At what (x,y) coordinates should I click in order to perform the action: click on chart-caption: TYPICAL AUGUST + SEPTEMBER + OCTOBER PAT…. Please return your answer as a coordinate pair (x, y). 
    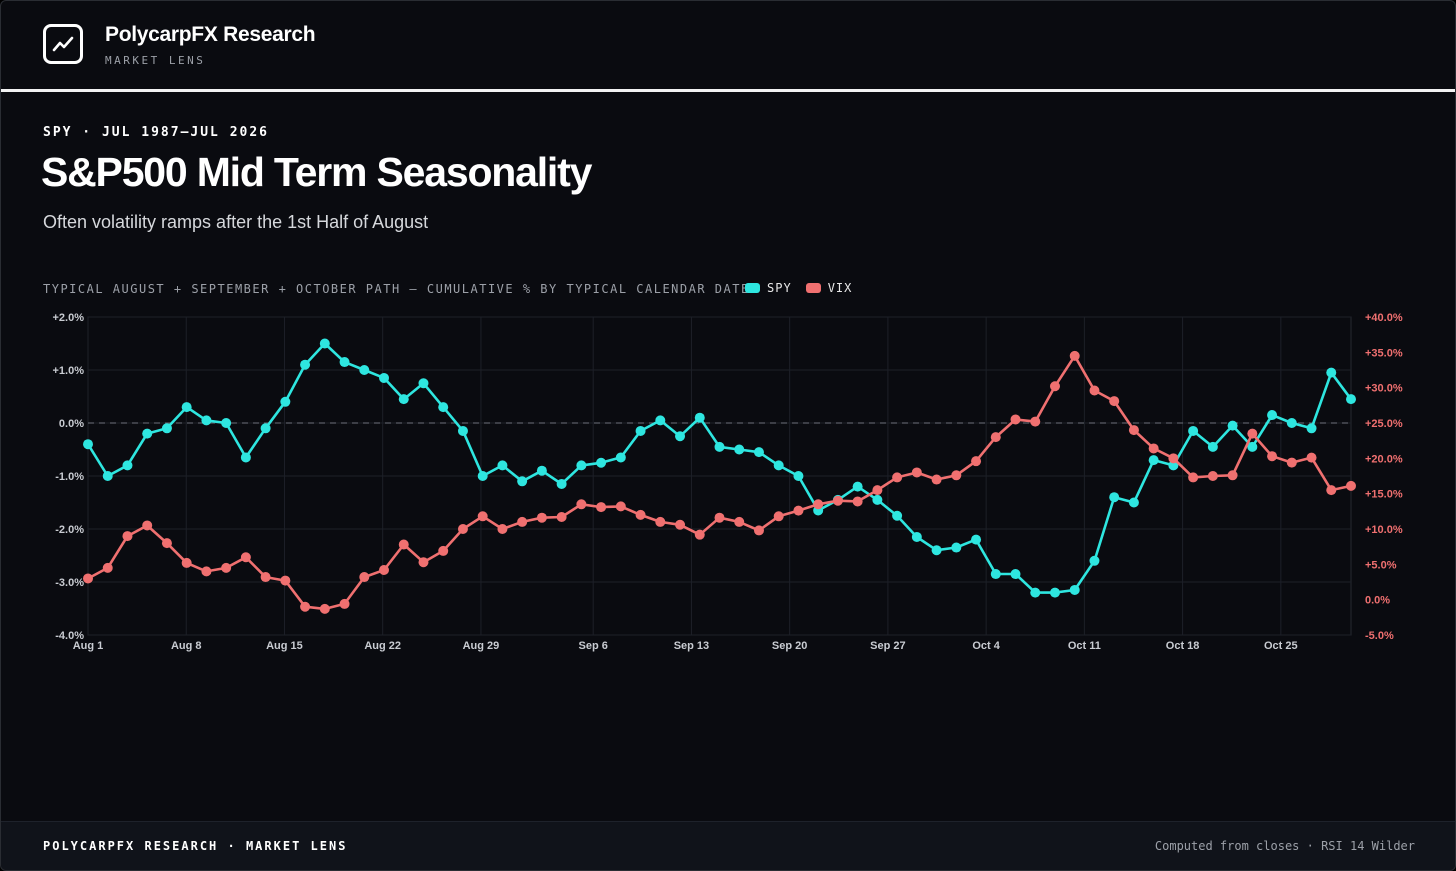
    Looking at the image, I should click on (396, 289).